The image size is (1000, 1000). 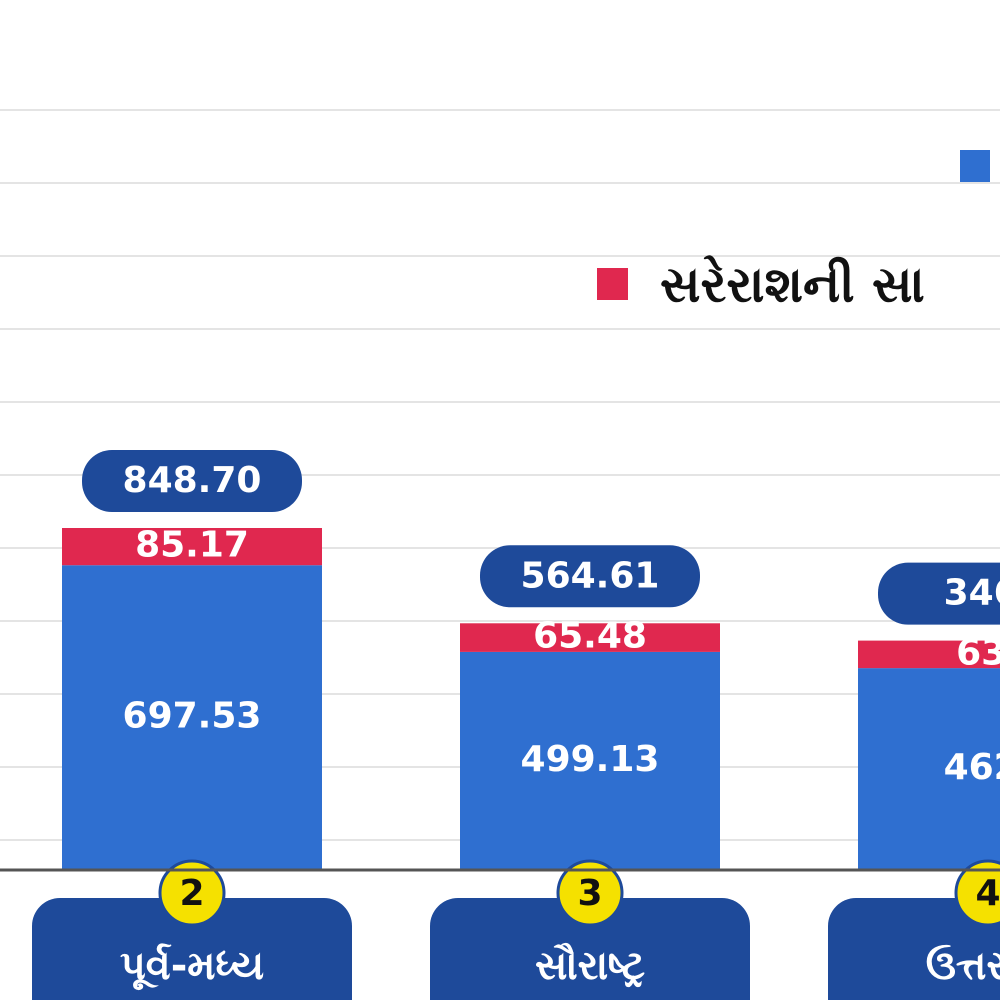 What do you see at coordinates (972, 767) in the screenshot?
I see `value-label: 462.` at bounding box center [972, 767].